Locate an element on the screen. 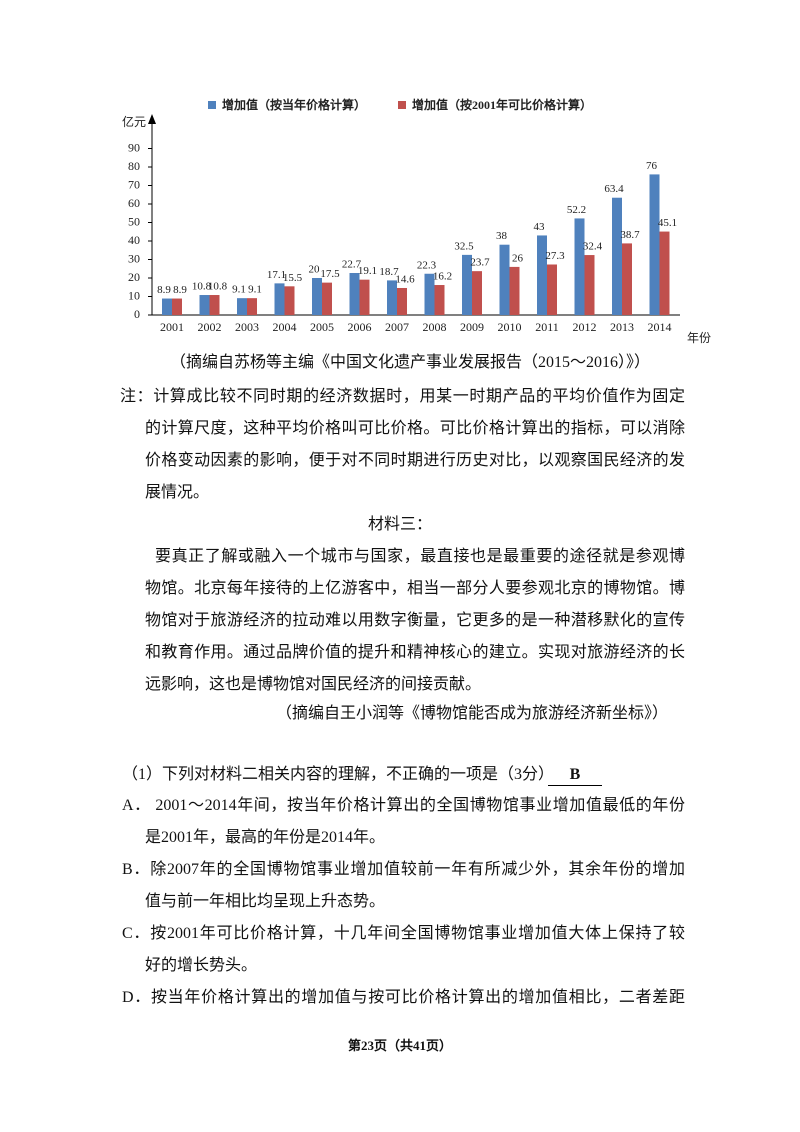 Image resolution: width=800 pixels, height=1132 pixels. page-footer: 第23页（共41页） is located at coordinates (399, 1045).